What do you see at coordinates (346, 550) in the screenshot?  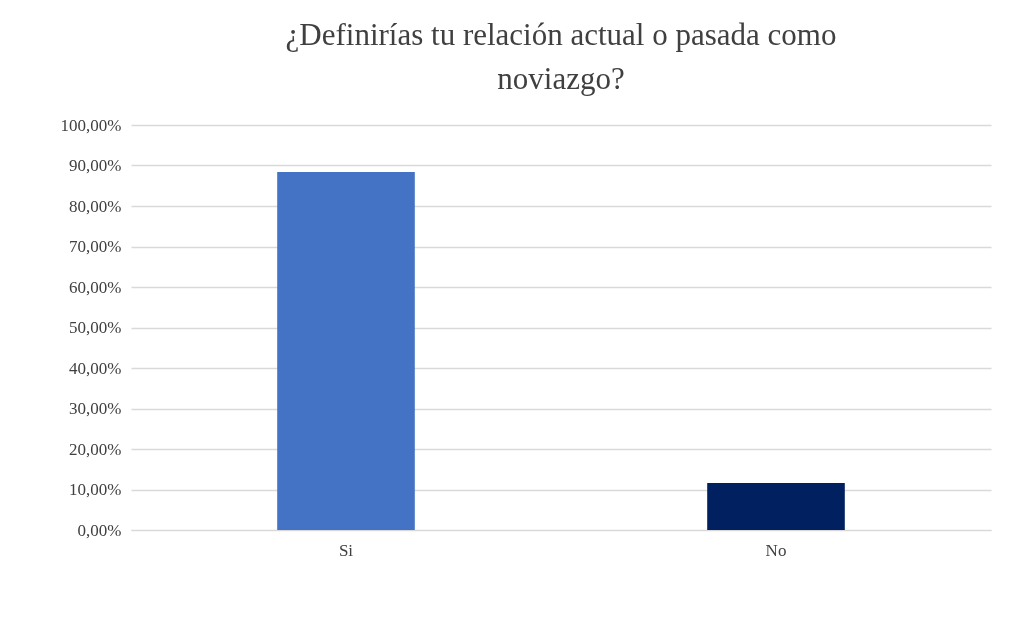 I see `x-tick-label: Si` at bounding box center [346, 550].